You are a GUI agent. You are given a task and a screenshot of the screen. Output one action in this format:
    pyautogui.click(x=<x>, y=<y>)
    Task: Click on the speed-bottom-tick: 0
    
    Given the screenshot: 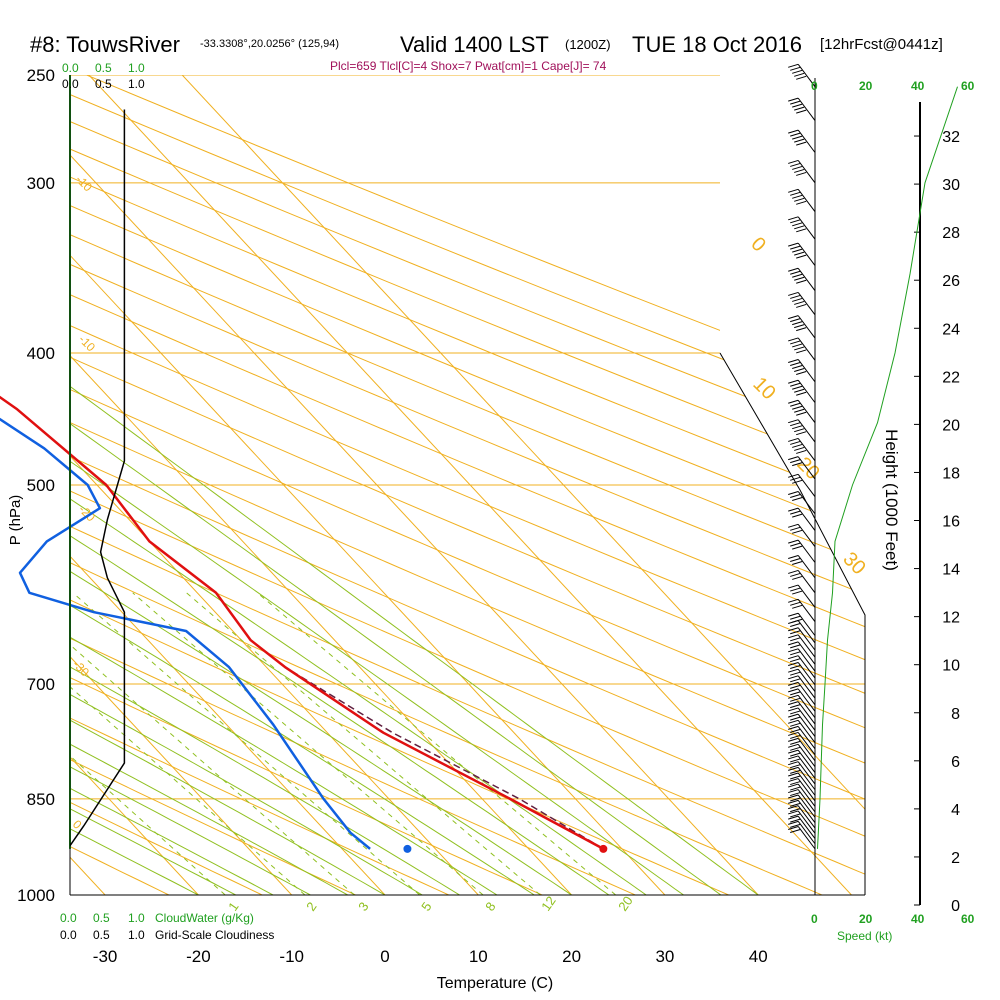 What is the action you would take?
    pyautogui.click(x=814, y=919)
    